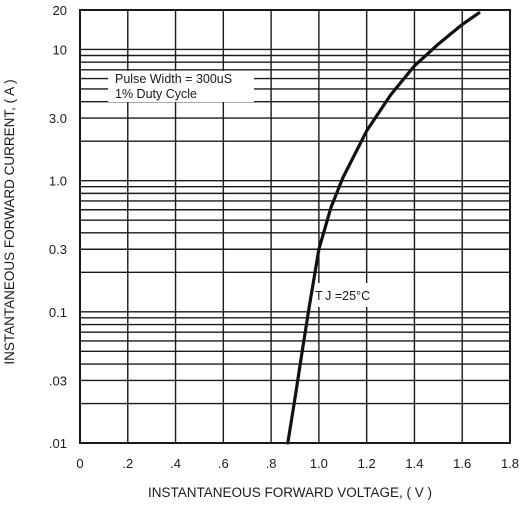 The width and height of the screenshot is (528, 509). Describe the element at coordinates (462, 463) in the screenshot. I see `x-tick-label: 1.6` at that location.